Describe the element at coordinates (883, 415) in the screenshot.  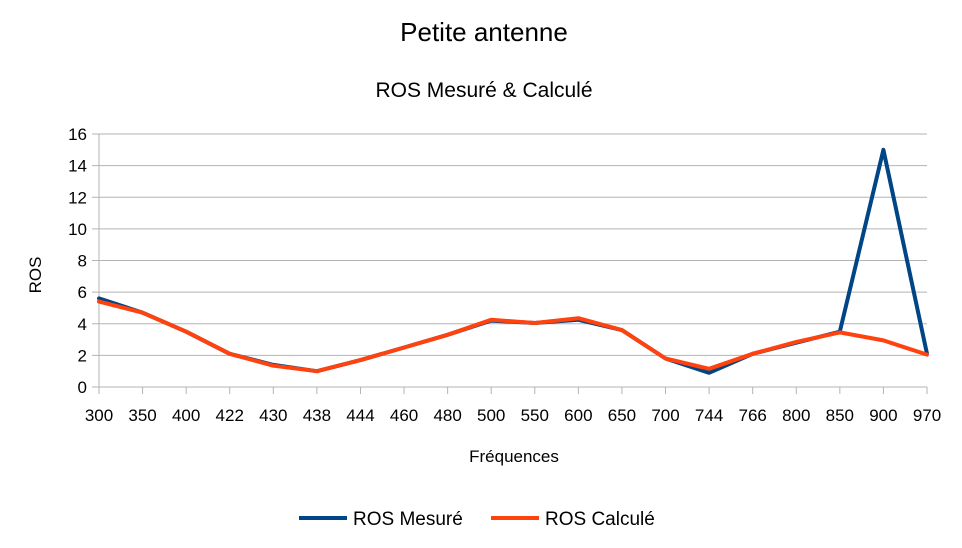
I see `x-tick-label: 900` at that location.